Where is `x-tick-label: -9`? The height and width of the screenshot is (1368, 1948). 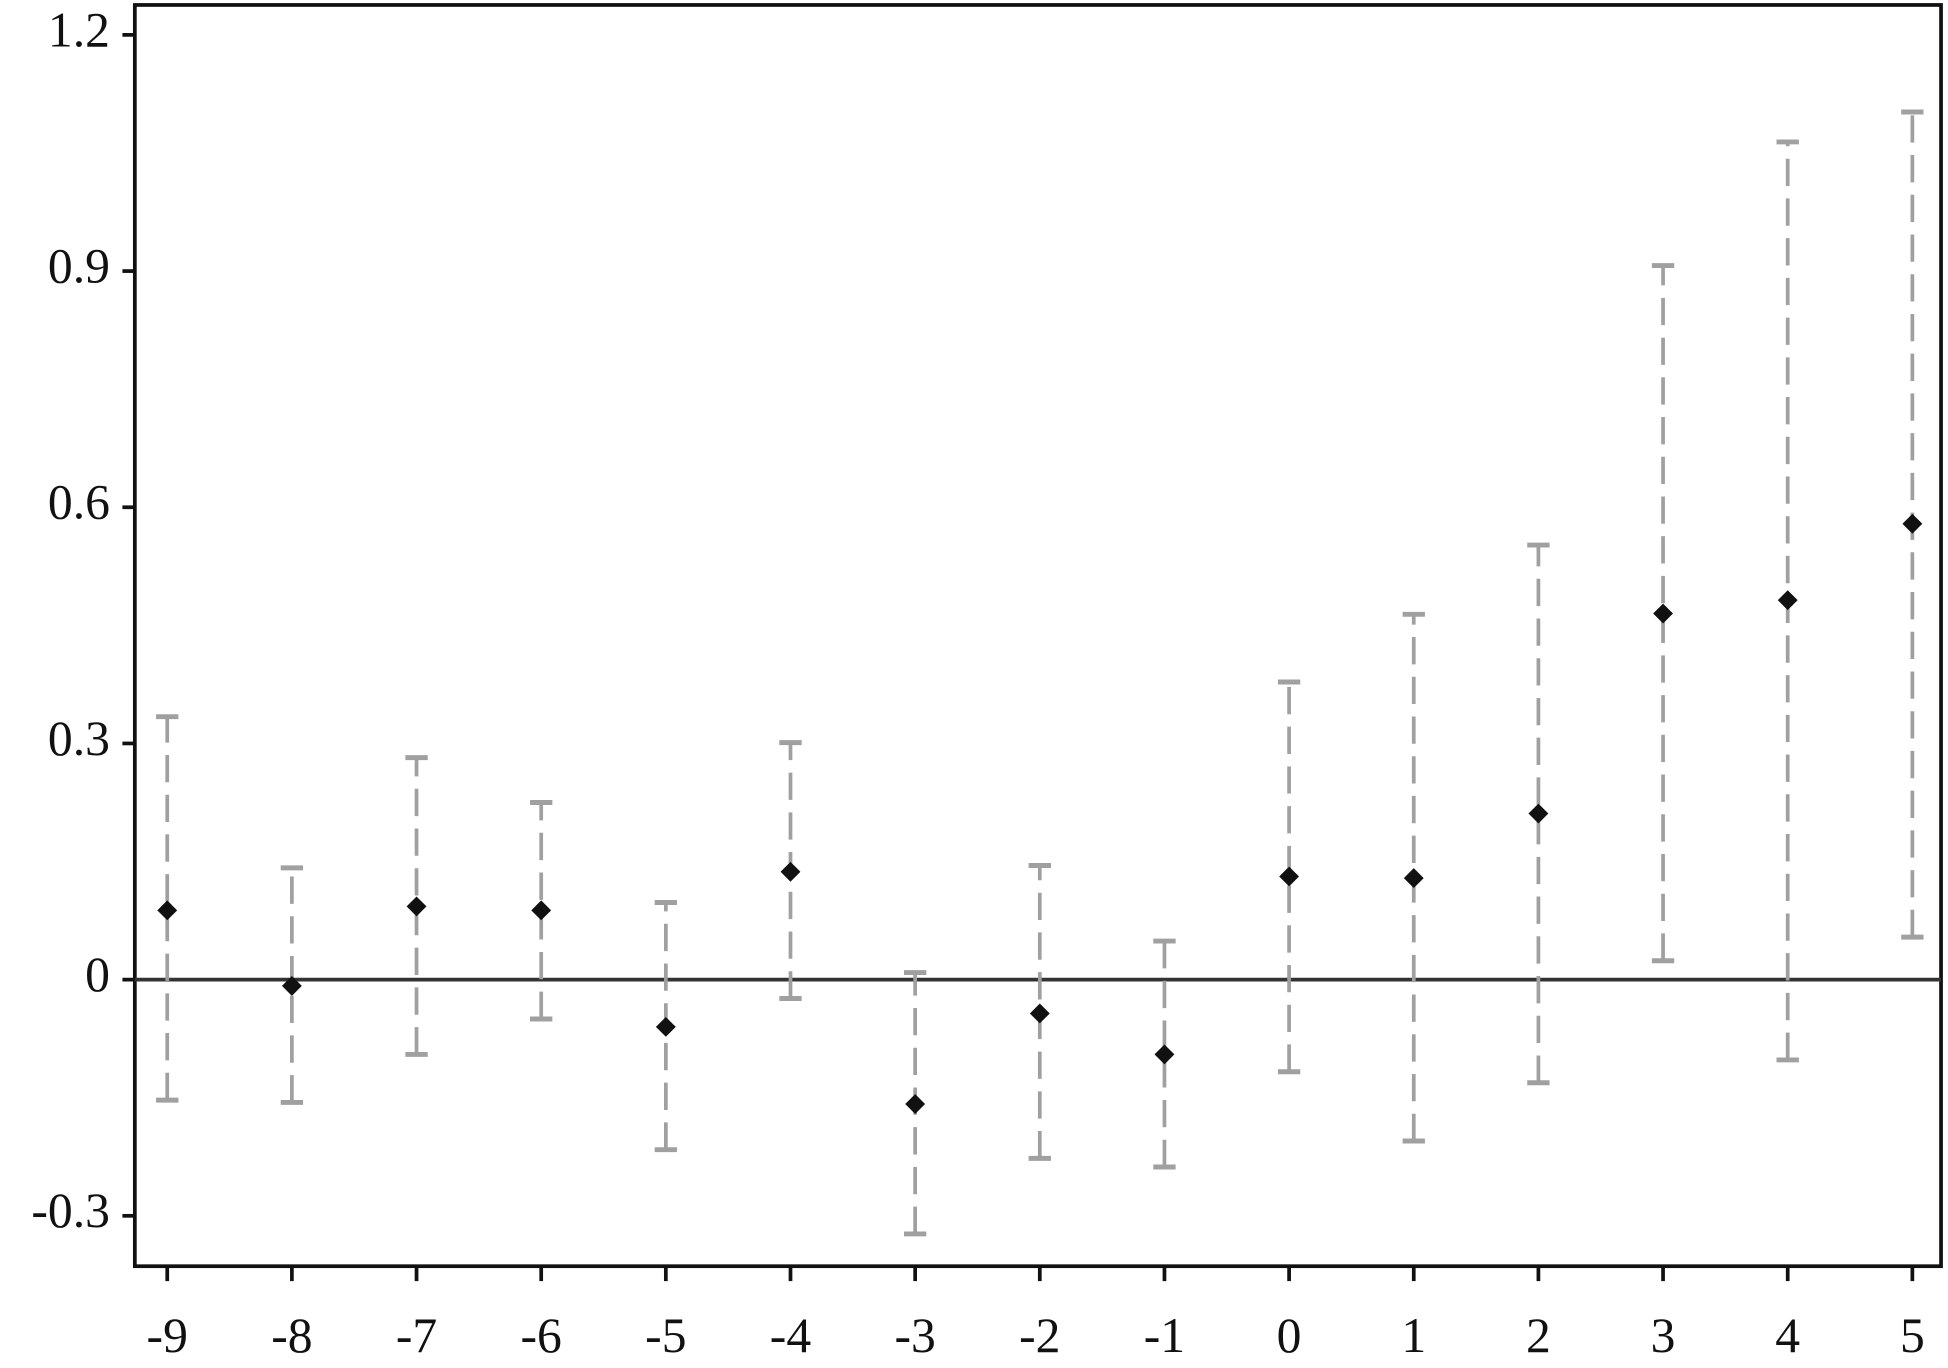
x-tick-label: -9 is located at coordinates (167, 1335).